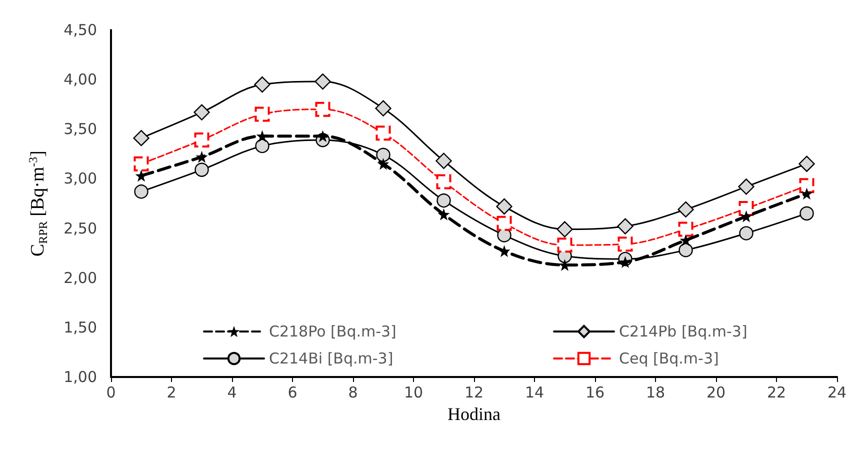 This screenshot has width=859, height=454. I want to click on y-axis-title: CRPR [Bq·m-3], so click(38, 203).